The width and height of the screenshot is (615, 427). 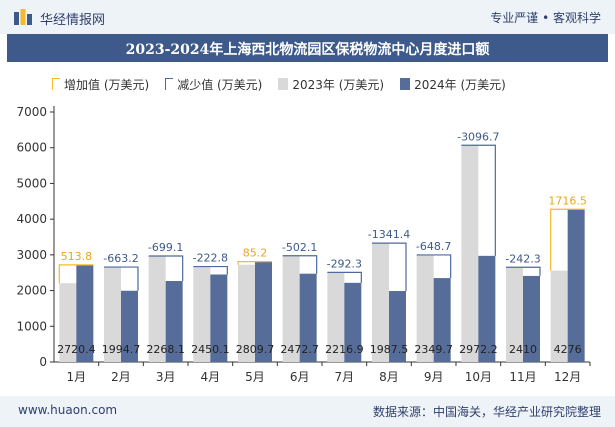 I want to click on legend-item-decrease: 减少值 (万美元), so click(x=213, y=84).